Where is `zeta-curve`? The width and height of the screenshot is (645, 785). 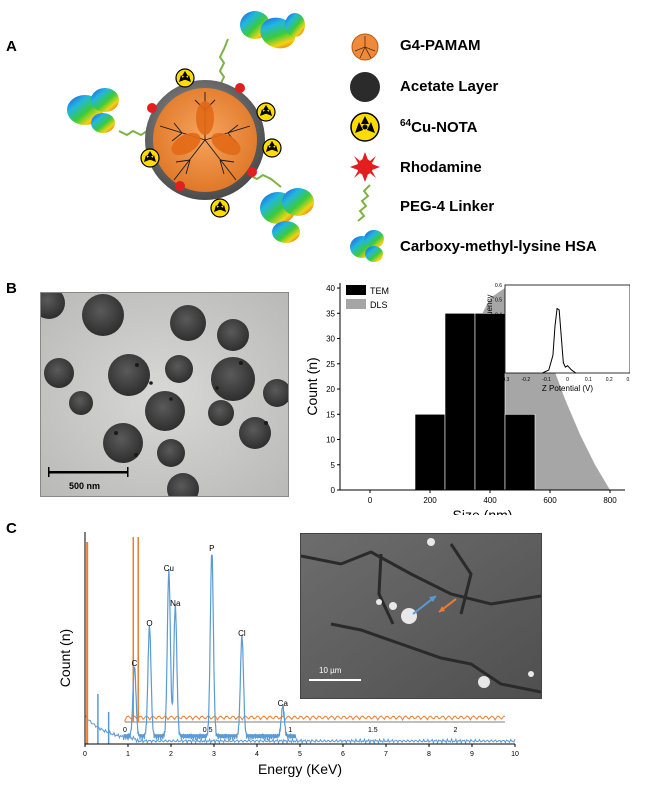 zeta-curve is located at coordinates (559, 340).